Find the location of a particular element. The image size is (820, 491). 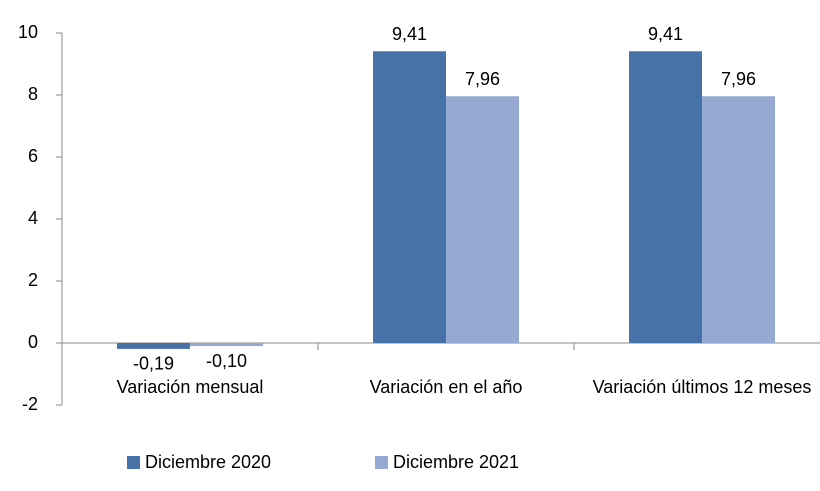

legend-label: Diciembre 2020 is located at coordinates (208, 462).